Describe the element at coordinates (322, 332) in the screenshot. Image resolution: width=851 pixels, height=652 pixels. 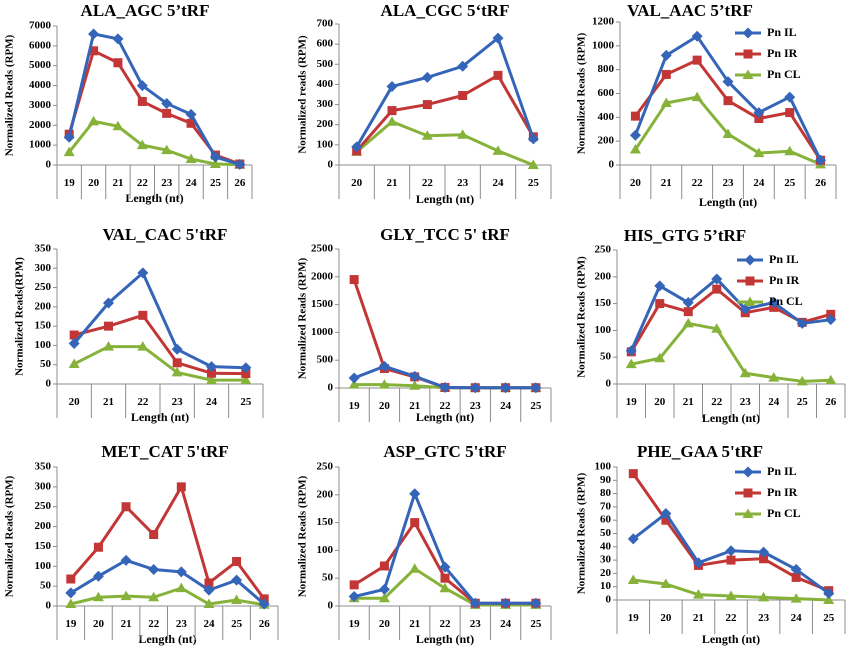
I see `y-tick-label: 1000` at that location.